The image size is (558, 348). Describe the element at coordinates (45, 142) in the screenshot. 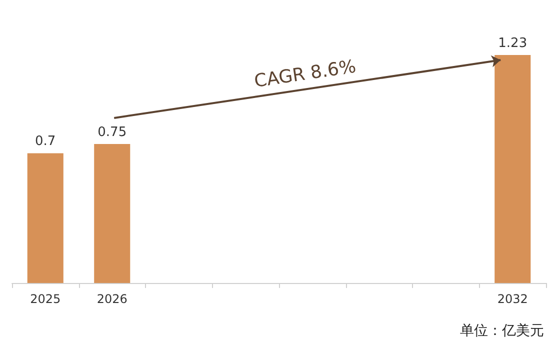

I see `data-label: 0.7` at that location.